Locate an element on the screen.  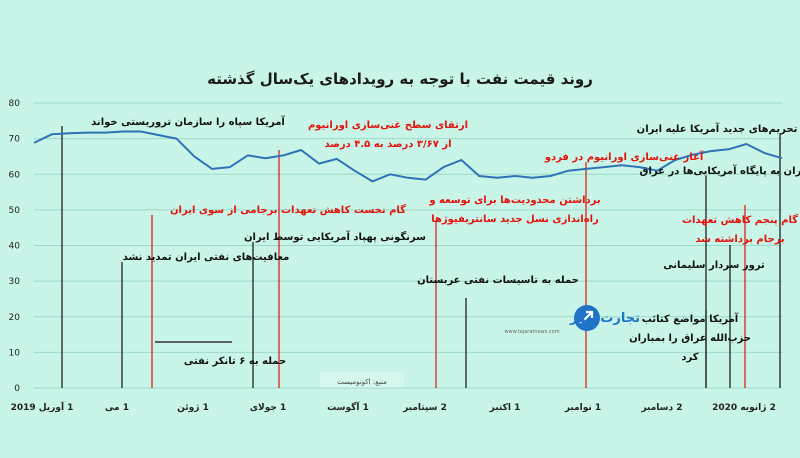
source-box: منبع: اکونومیست is located at coordinates (362, 380).